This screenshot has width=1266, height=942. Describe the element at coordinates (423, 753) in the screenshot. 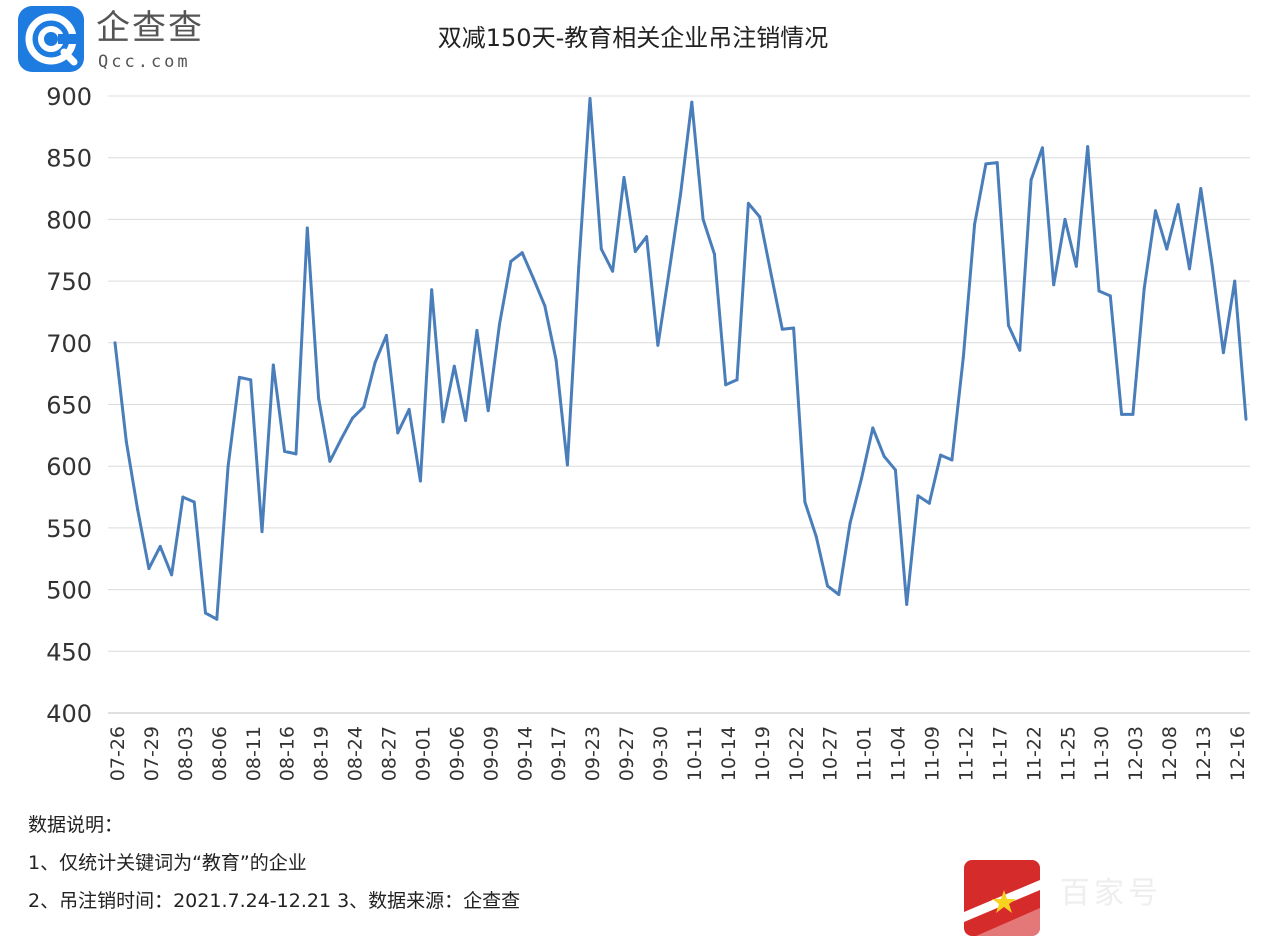

I see `x-tick-label: 09-01` at that location.